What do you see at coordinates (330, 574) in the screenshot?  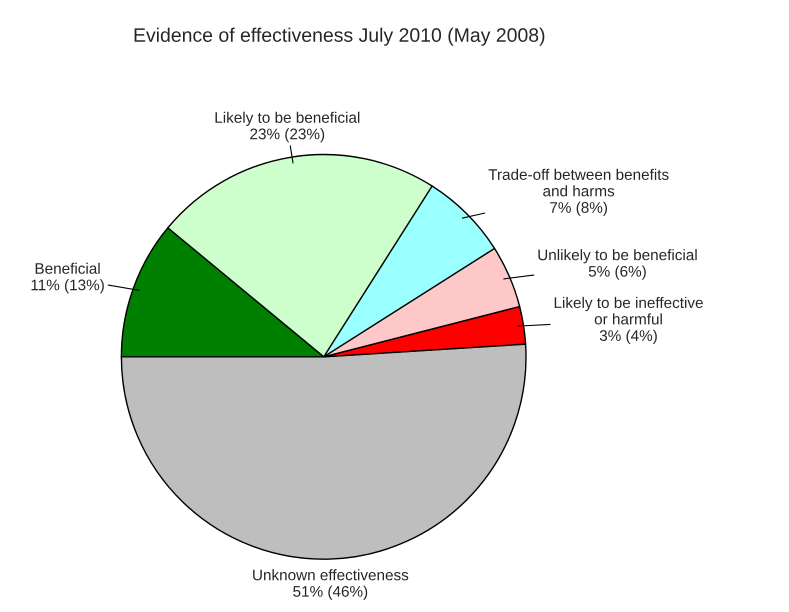 I see `slice-label: Unknown effectiveness` at bounding box center [330, 574].